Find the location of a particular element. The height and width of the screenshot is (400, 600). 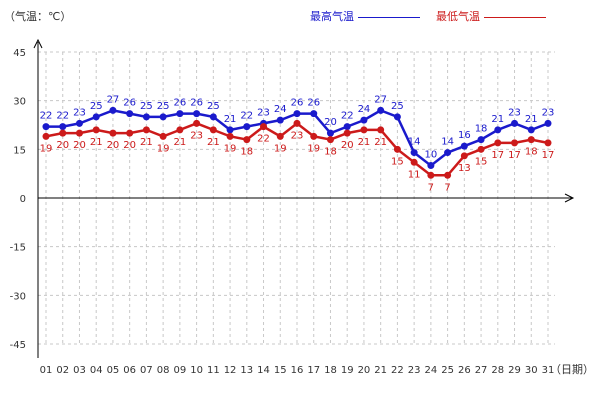

legend-high-label: 最高气温 is located at coordinates (332, 16).